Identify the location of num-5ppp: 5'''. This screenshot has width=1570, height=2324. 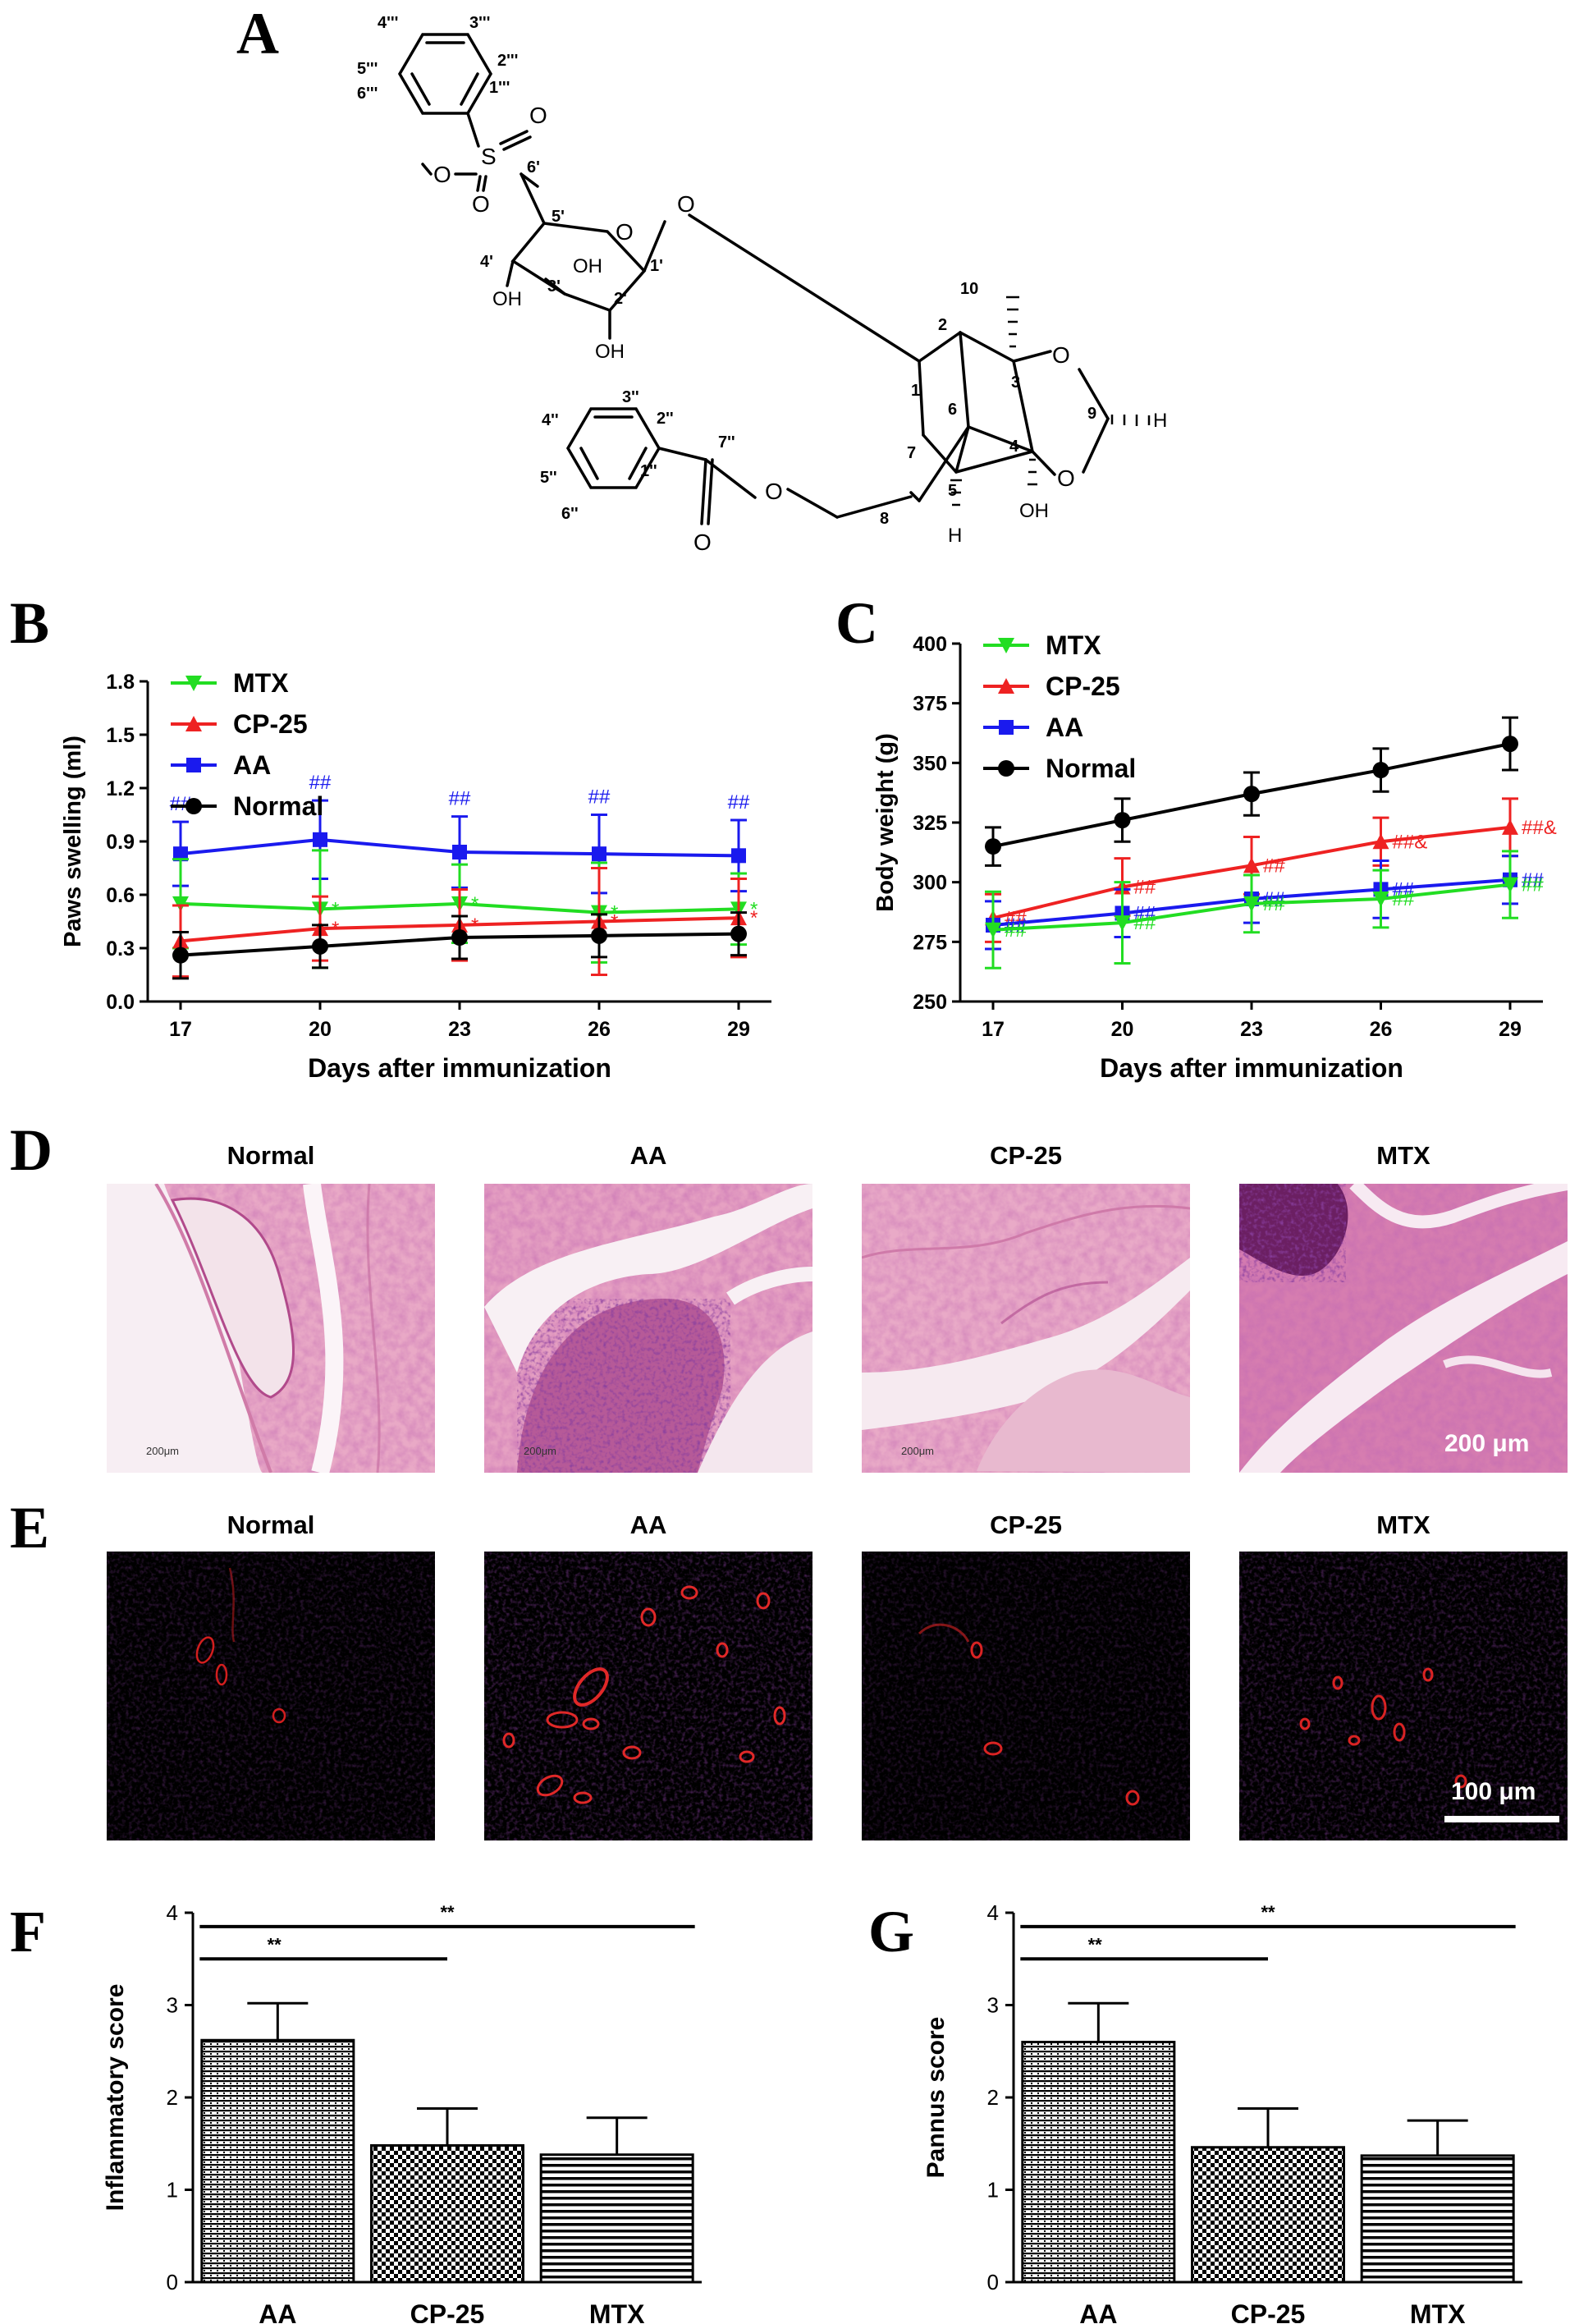
(367, 69).